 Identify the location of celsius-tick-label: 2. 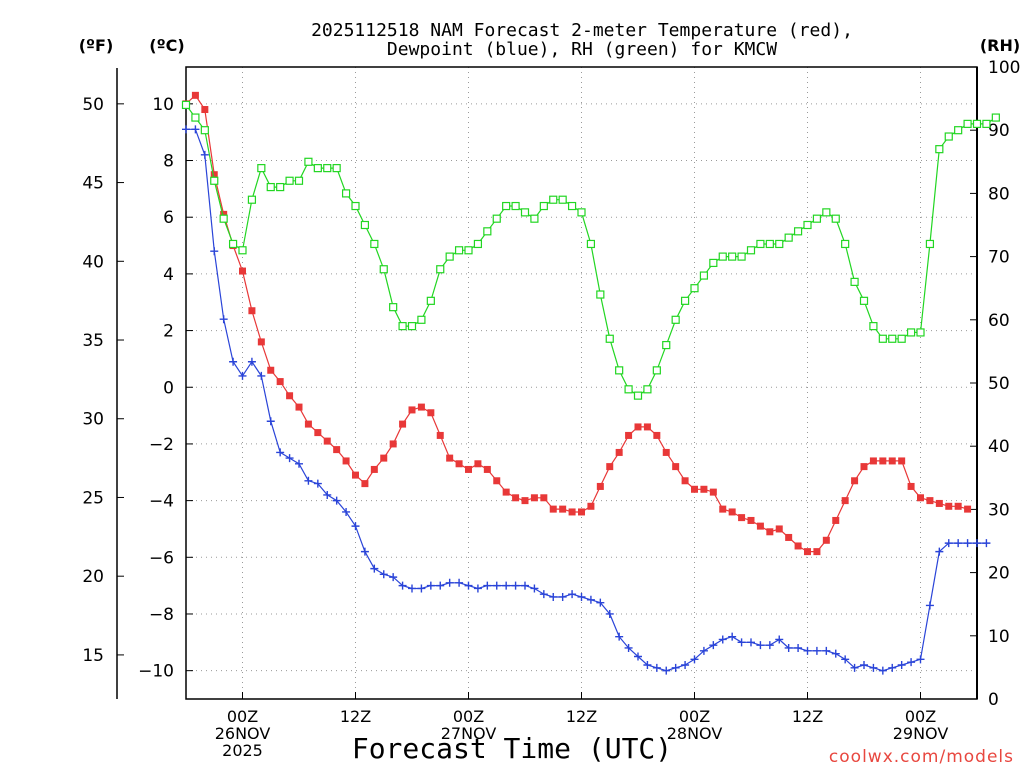
(168, 332).